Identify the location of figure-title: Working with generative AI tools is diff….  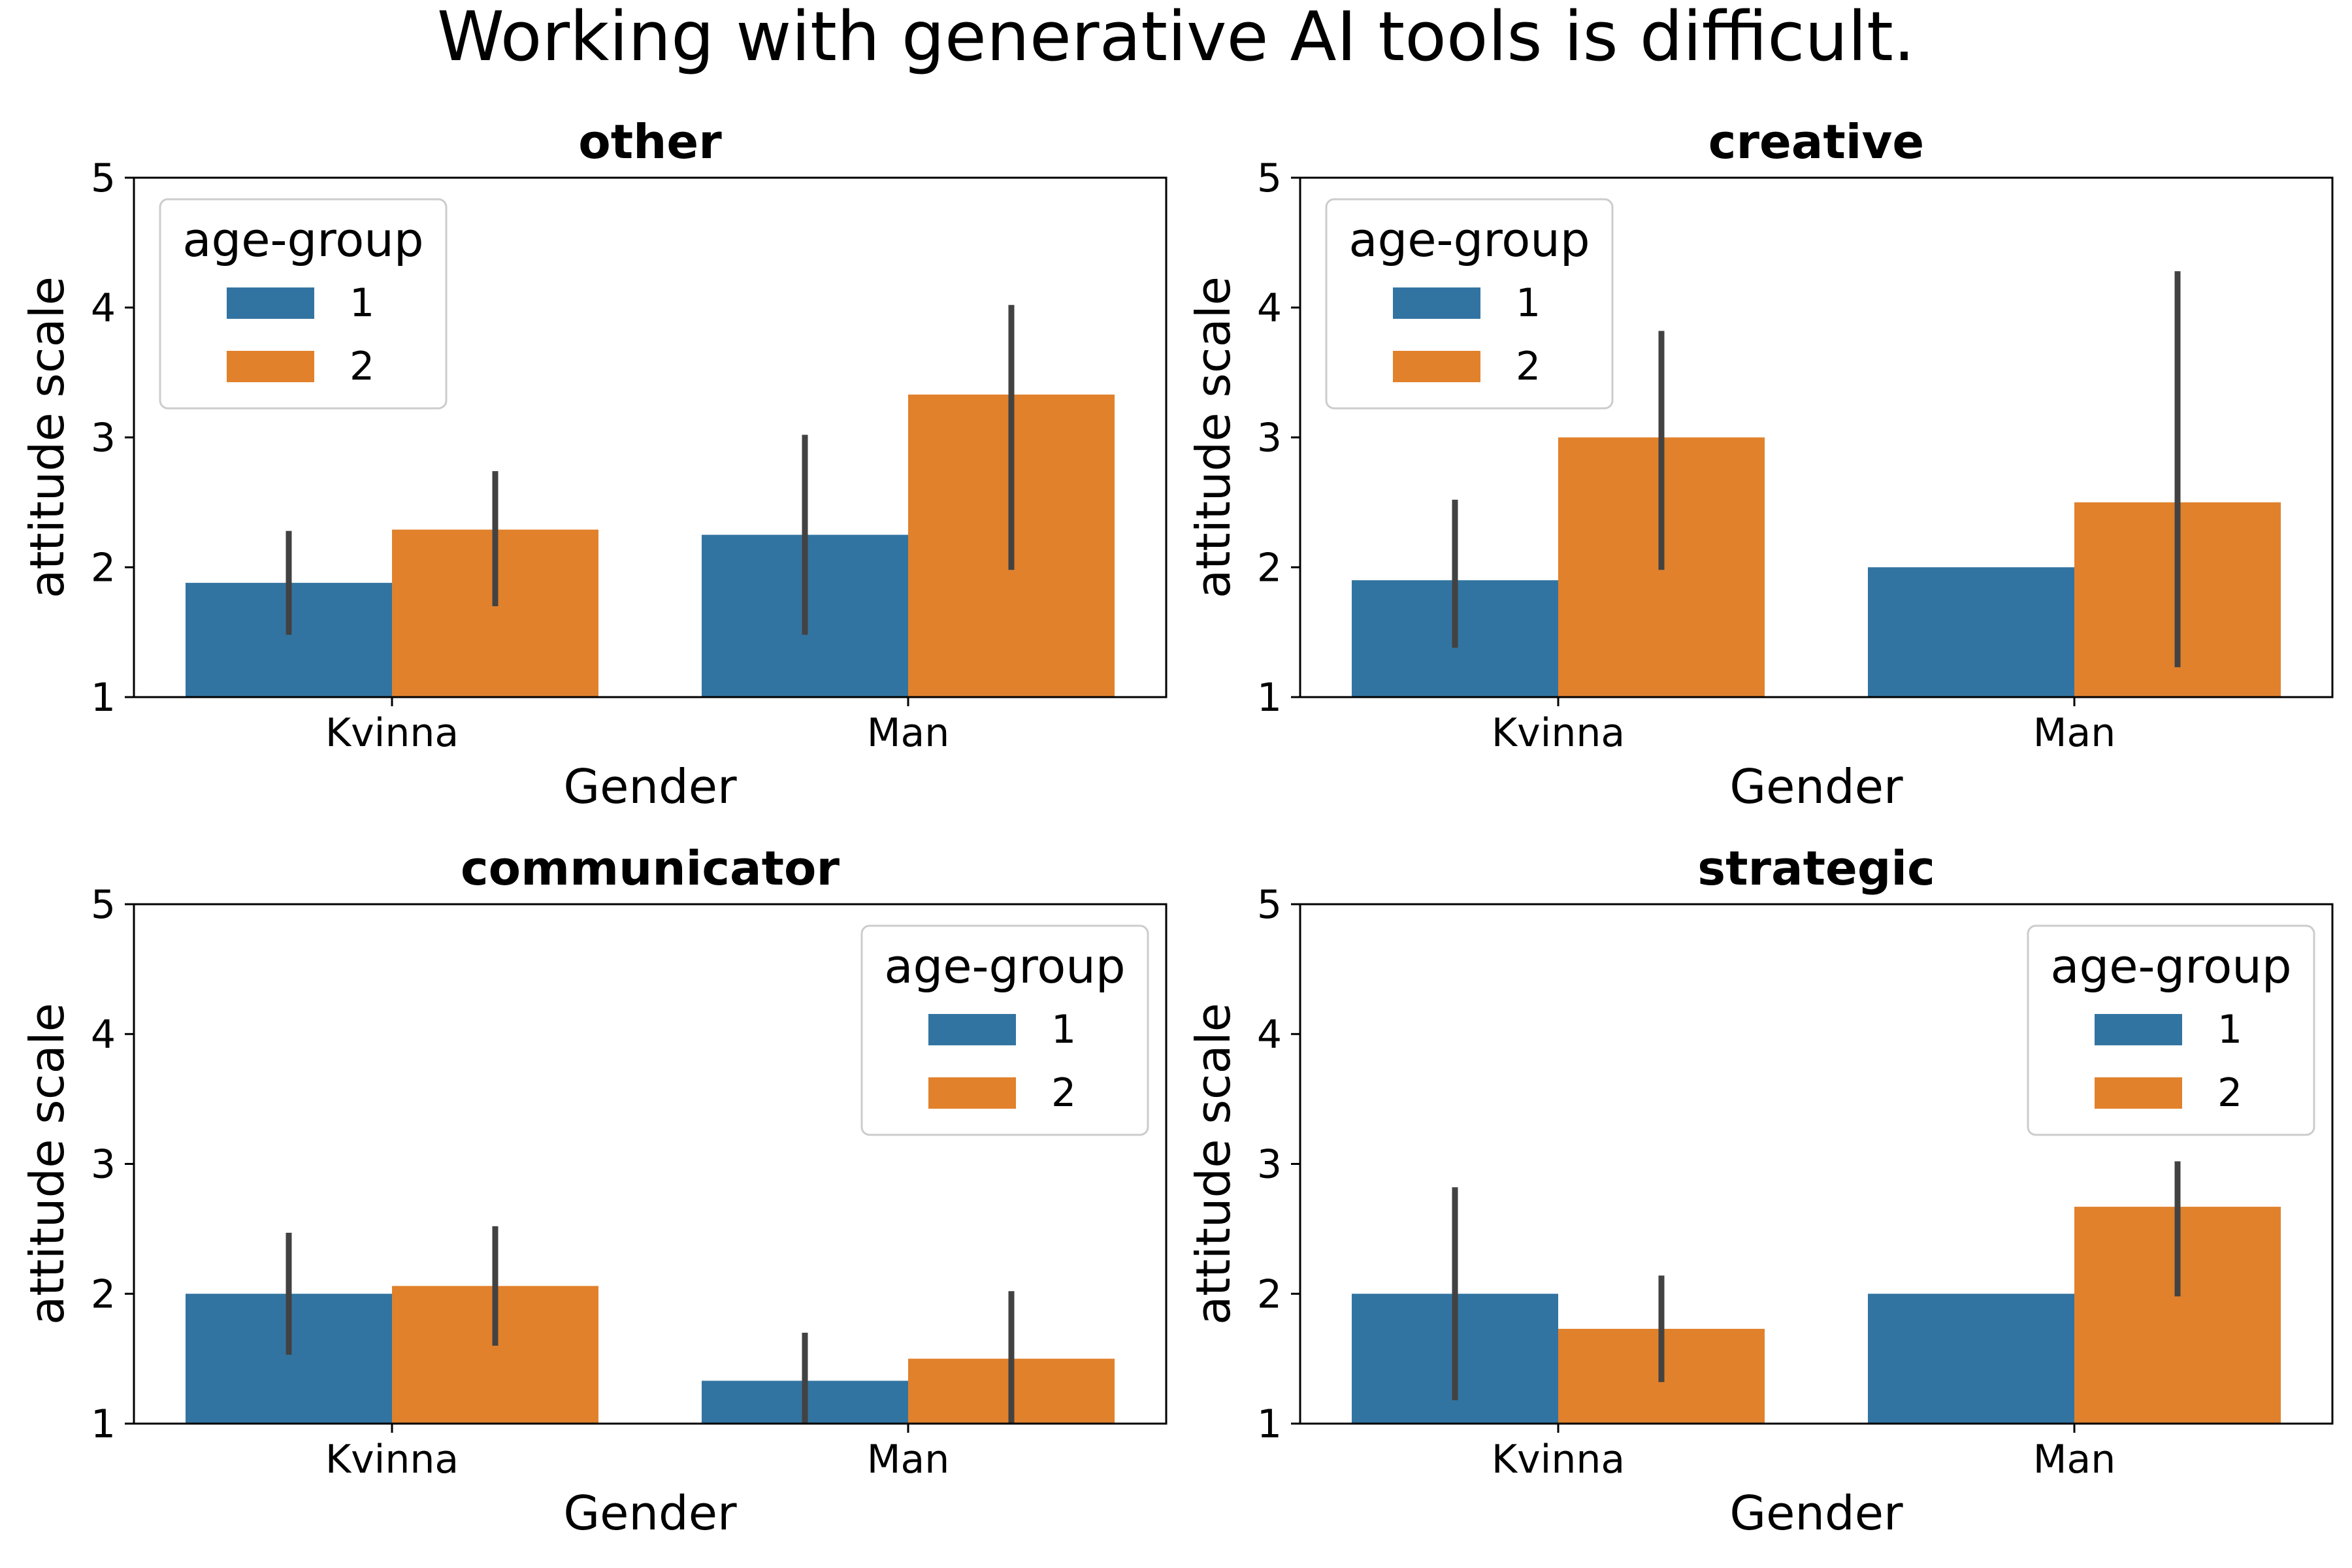
(1176, 38).